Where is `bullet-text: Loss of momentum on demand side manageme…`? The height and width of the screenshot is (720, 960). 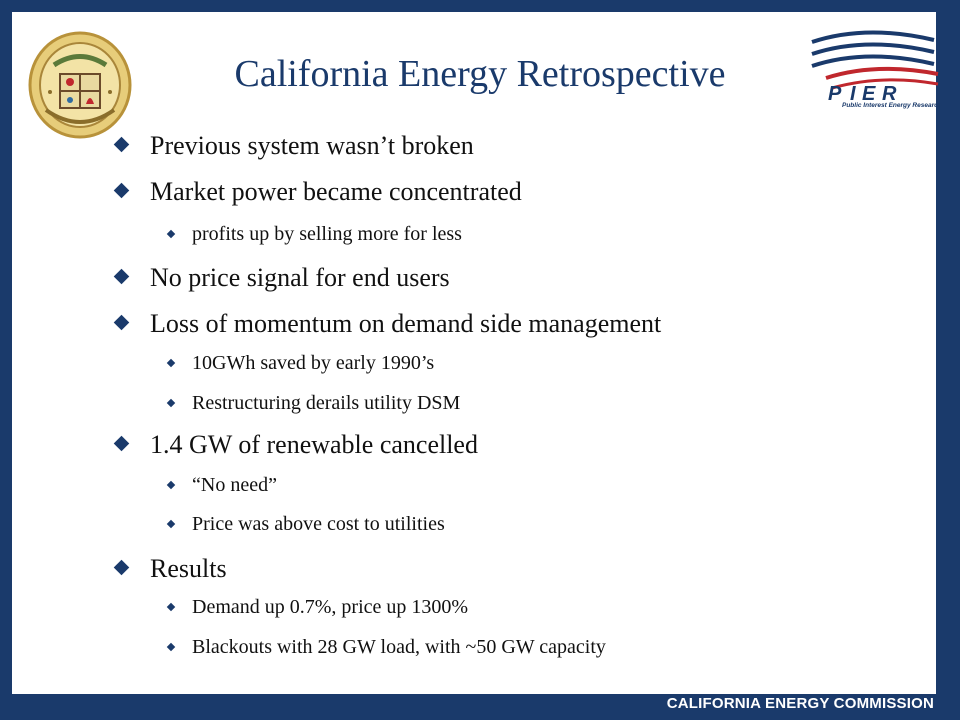
bullet-text: Loss of momentum on demand side manageme… is located at coordinates (406, 323).